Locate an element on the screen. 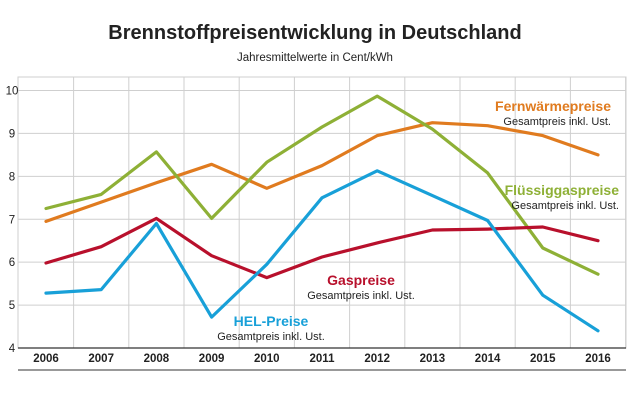 Image resolution: width=630 pixels, height=409 pixels. x-tick-label: 2011 is located at coordinates (323, 359).